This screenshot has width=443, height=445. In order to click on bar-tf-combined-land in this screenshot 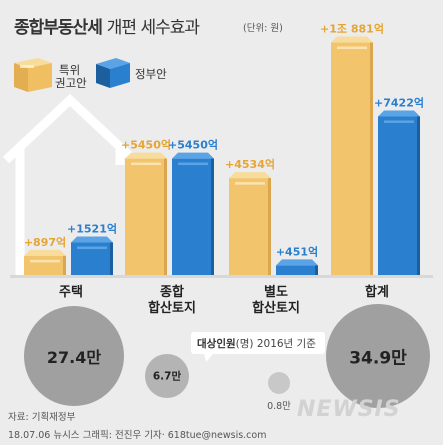, I will do `click(146, 213)`.